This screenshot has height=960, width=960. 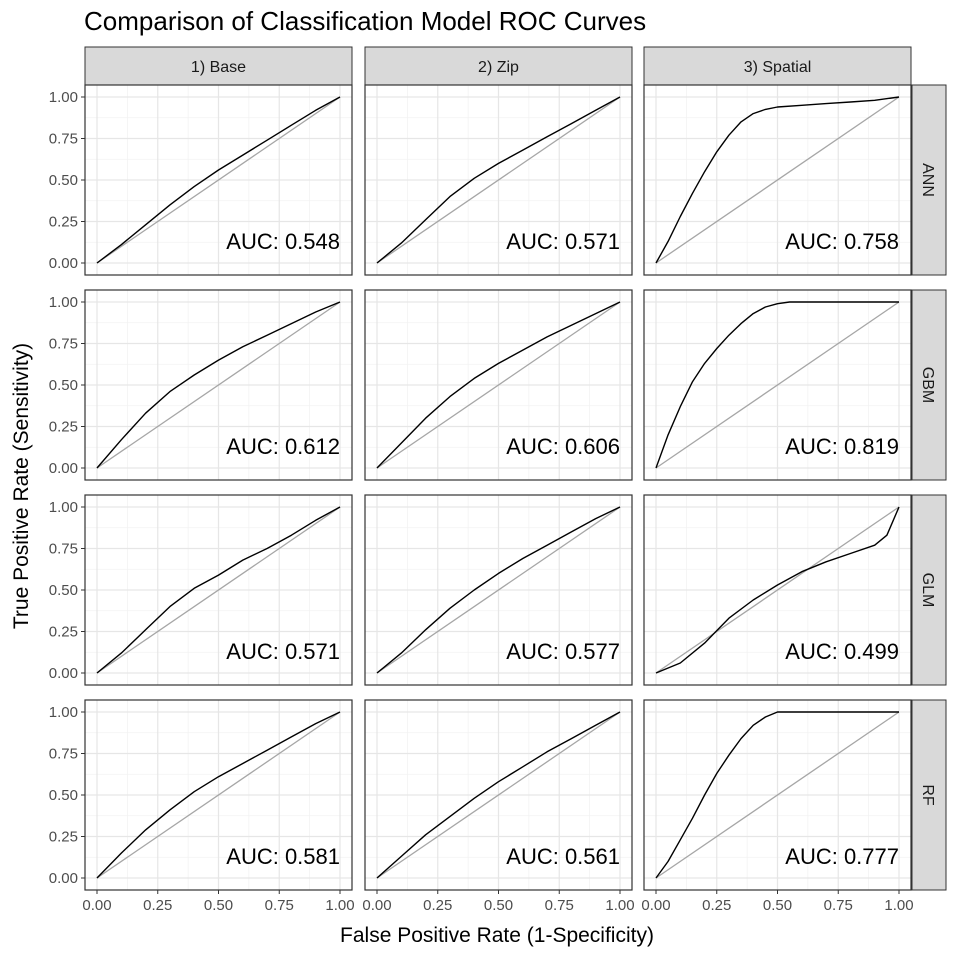 I want to click on auc-label: AUC: 0.577, so click(x=563, y=651).